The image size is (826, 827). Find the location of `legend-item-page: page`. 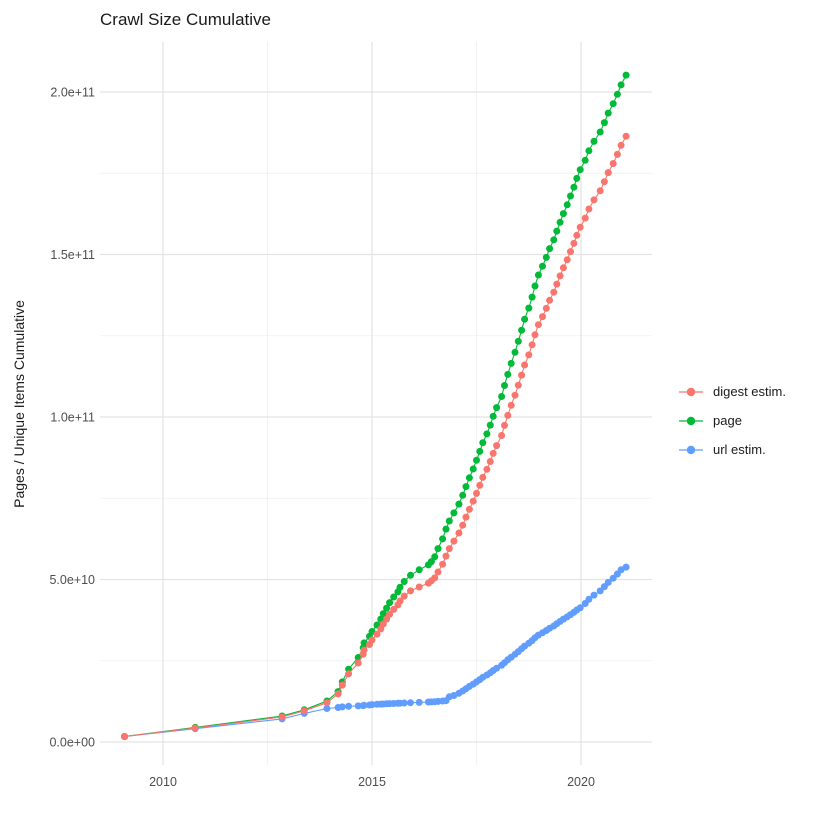

legend-item-page: page is located at coordinates (732, 420).